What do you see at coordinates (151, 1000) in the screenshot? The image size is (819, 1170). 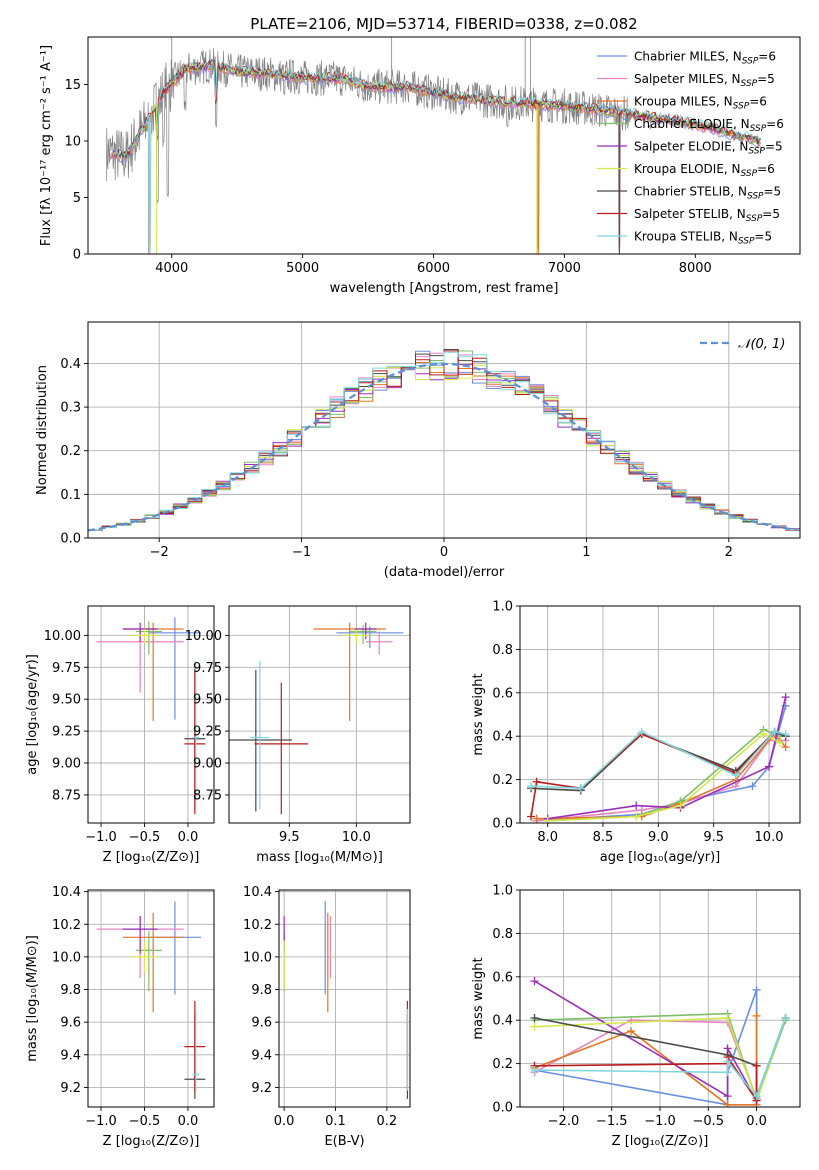 I see `mass-vs-Z-plot` at bounding box center [151, 1000].